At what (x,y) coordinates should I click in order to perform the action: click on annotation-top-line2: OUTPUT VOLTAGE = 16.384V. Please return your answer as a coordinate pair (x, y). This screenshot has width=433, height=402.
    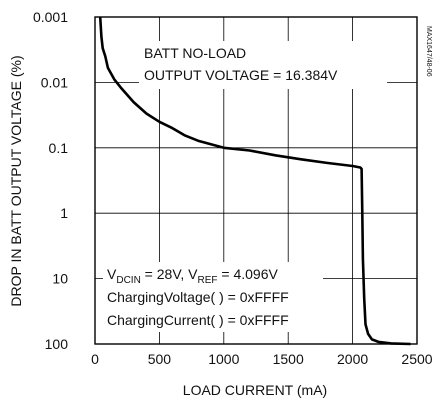
    Looking at the image, I should click on (241, 75).